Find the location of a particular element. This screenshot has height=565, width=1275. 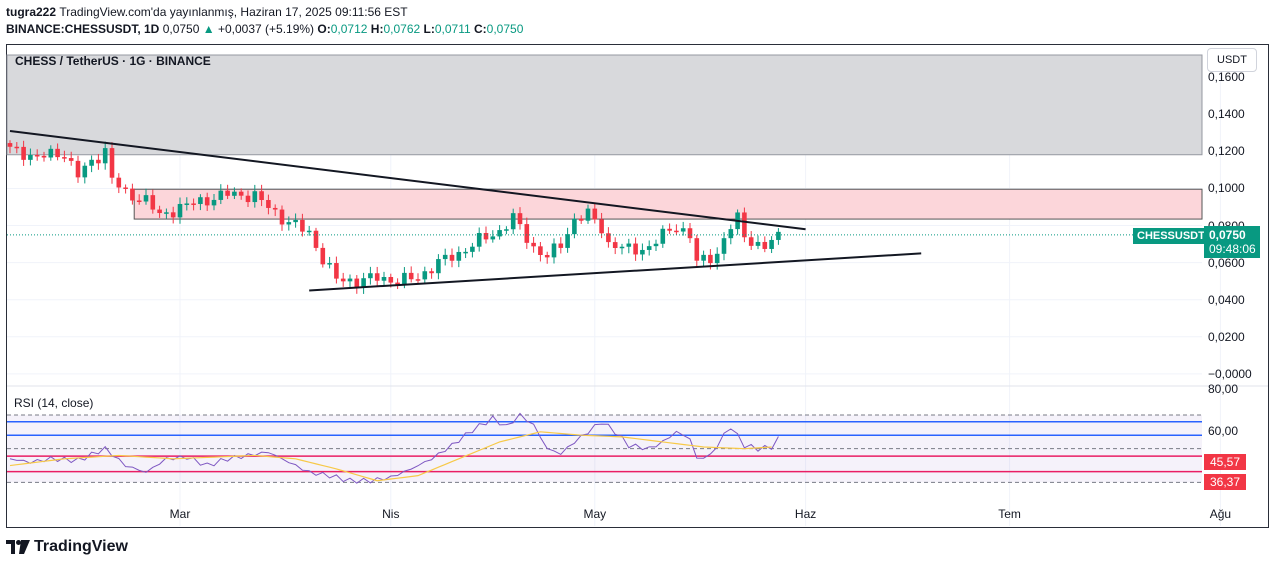

price-tick-label: −0,0000 is located at coordinates (1230, 373).